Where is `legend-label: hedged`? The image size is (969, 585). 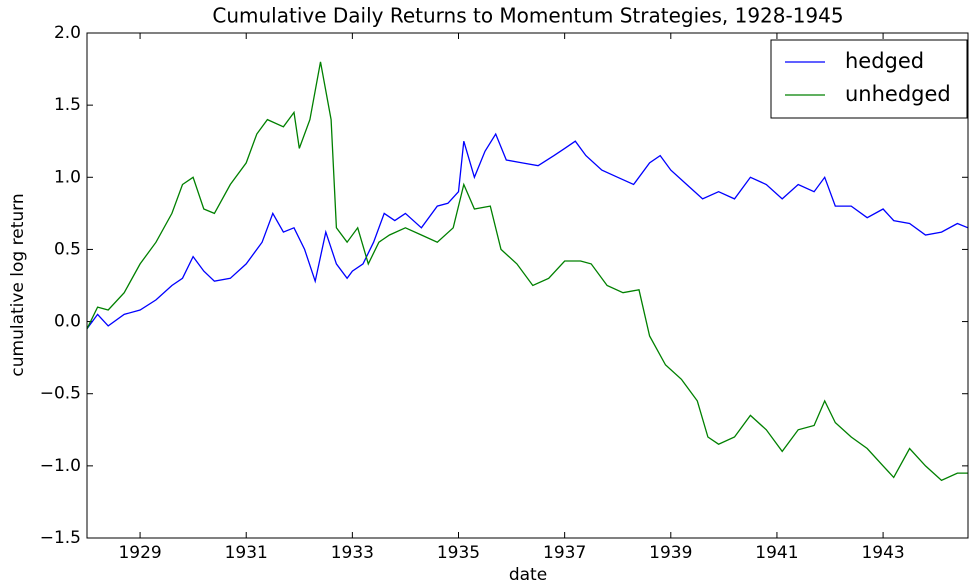 legend-label: hedged is located at coordinates (884, 61).